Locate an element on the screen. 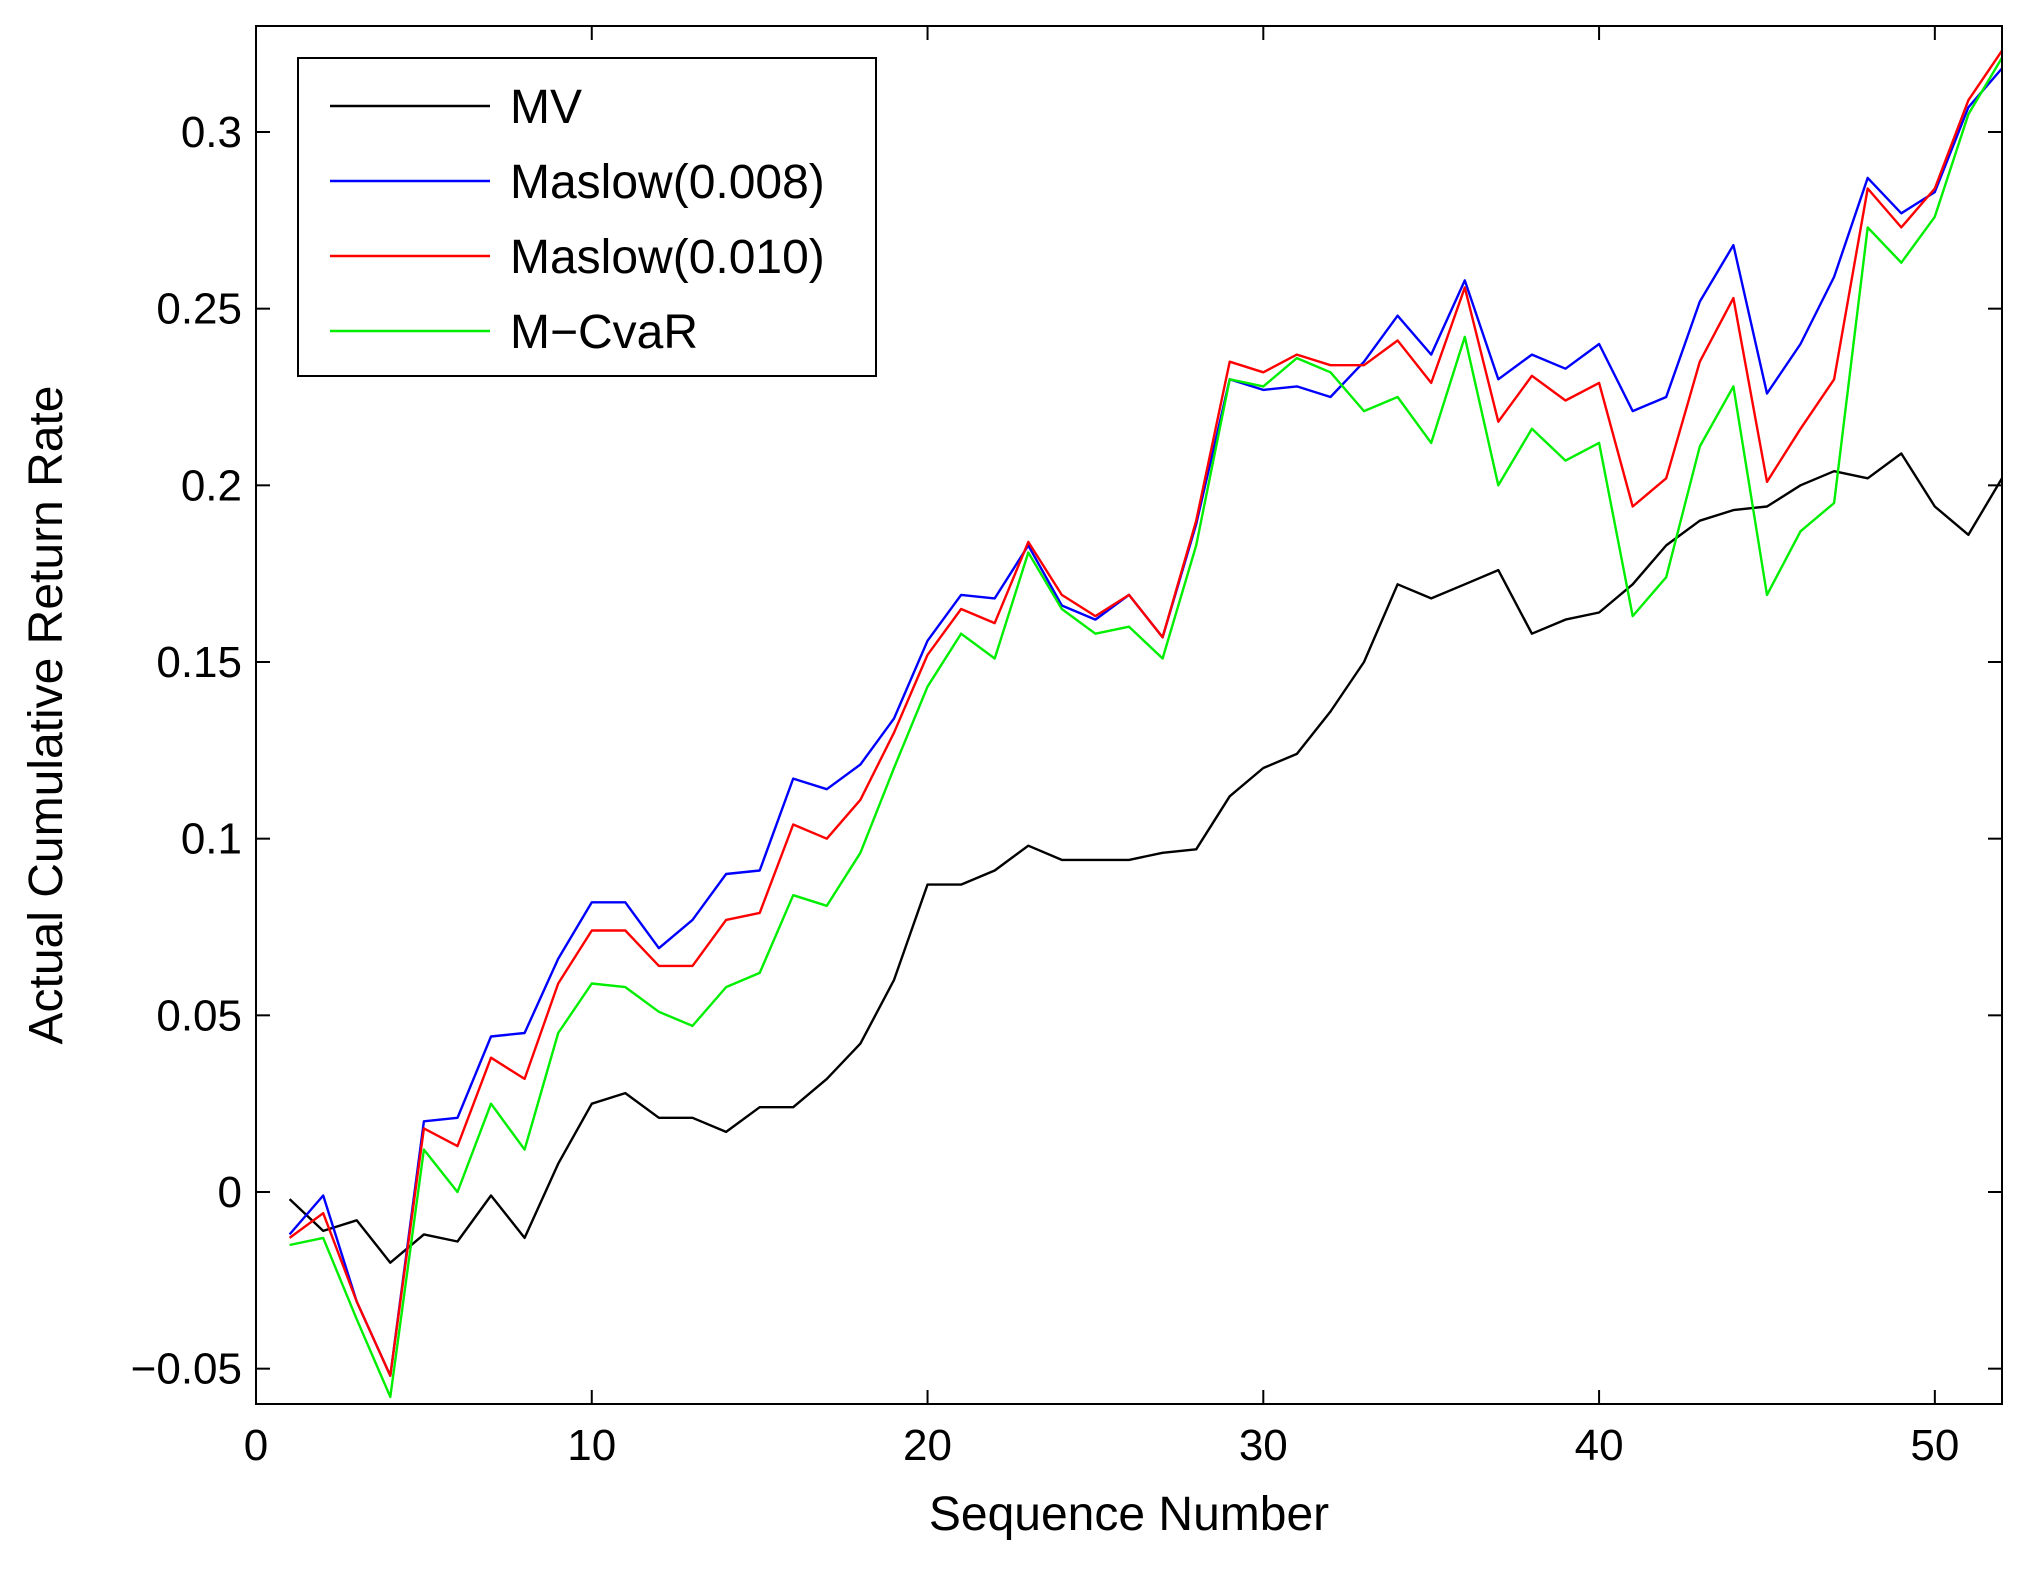 Image resolution: width=2032 pixels, height=1572 pixels. y-tick-label: 0.3 is located at coordinates (211, 132).